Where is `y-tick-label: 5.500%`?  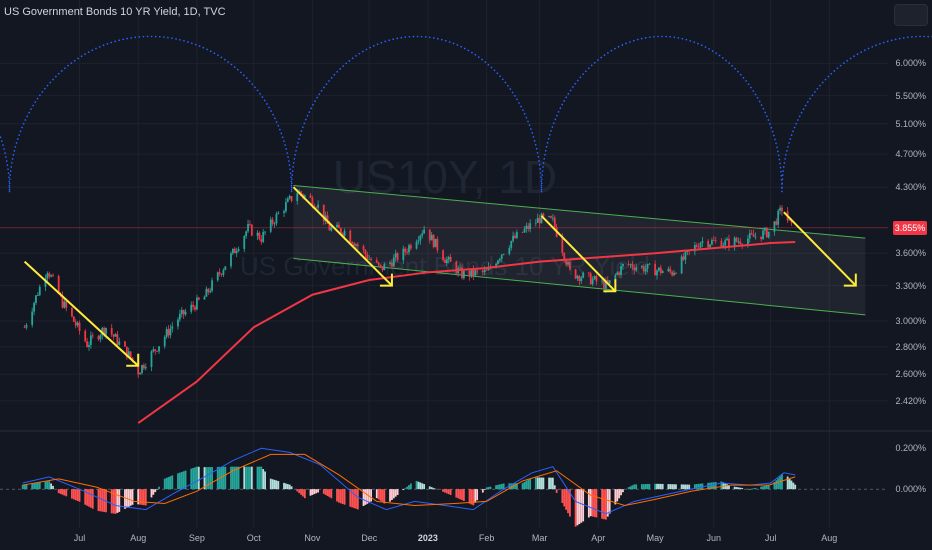
y-tick-label: 5.500% is located at coordinates (910, 95).